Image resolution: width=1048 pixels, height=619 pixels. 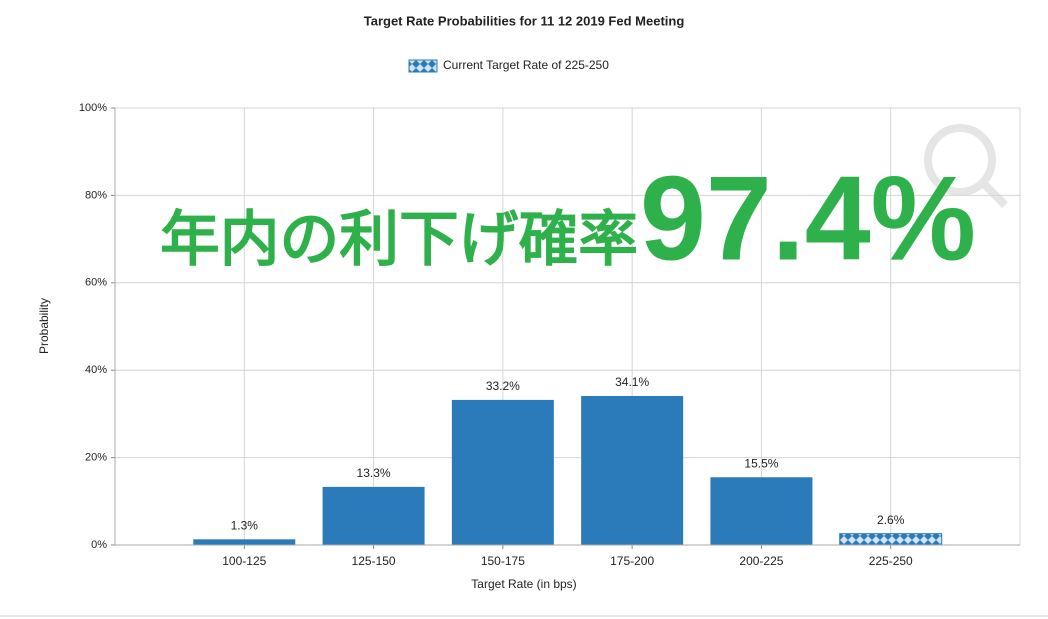 What do you see at coordinates (523, 584) in the screenshot?
I see `x-axis-label: Target Rate (in bps)` at bounding box center [523, 584].